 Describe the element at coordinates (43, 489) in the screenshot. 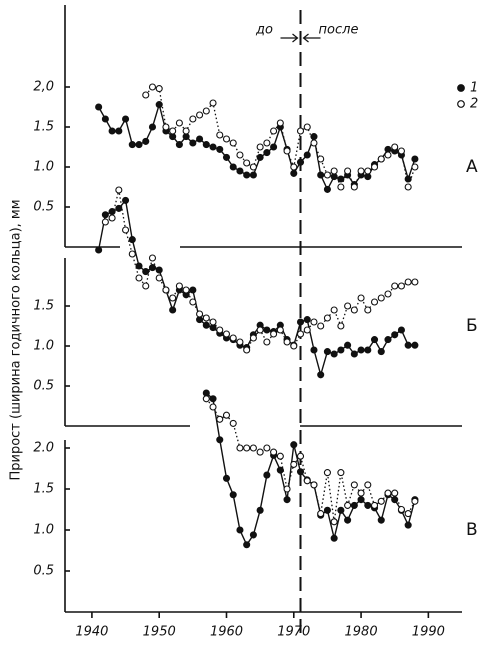

I see `y-tick-label: 1.5` at that location.